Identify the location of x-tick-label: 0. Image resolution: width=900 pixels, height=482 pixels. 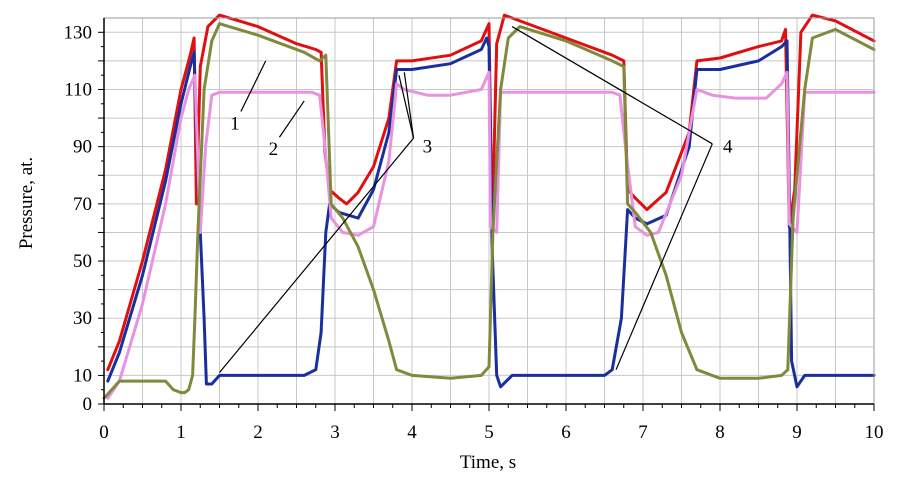
(104, 432).